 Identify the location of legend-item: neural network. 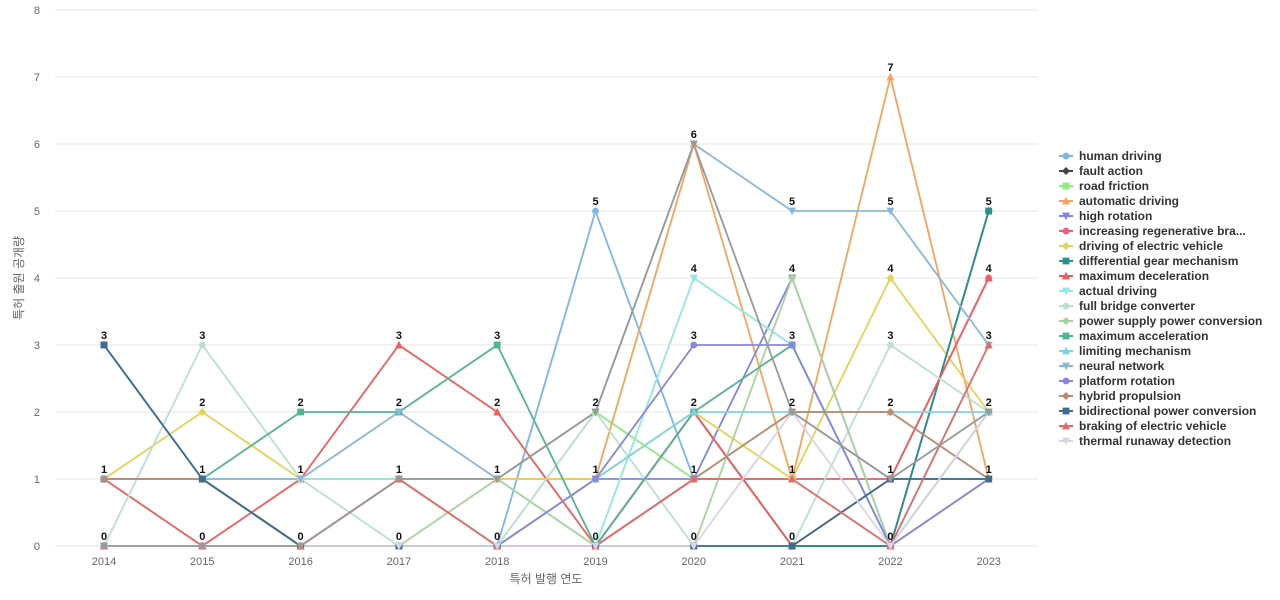
(1112, 366).